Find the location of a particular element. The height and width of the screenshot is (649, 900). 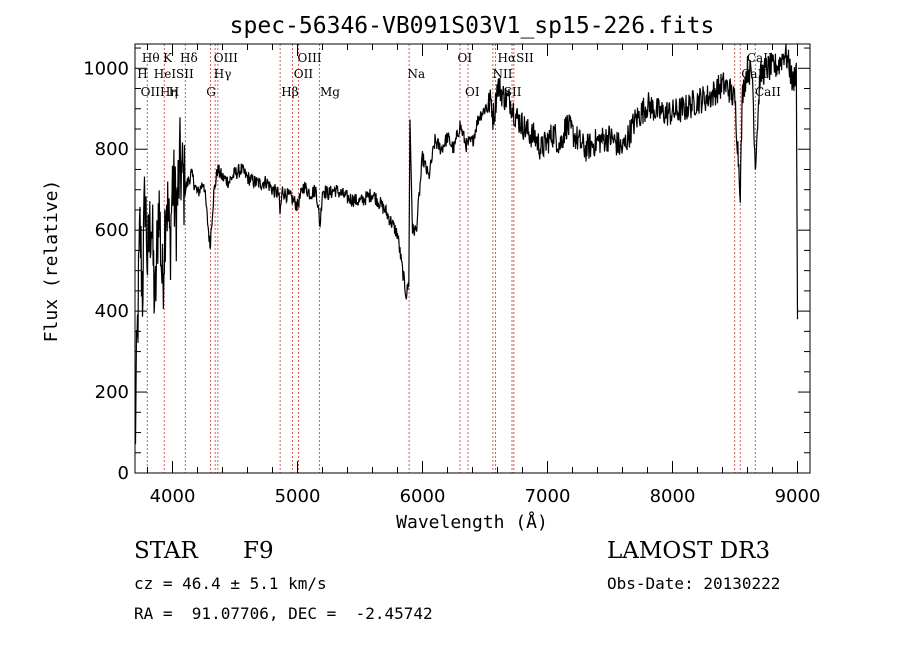

y-tick-label: 600 is located at coordinates (112, 230).